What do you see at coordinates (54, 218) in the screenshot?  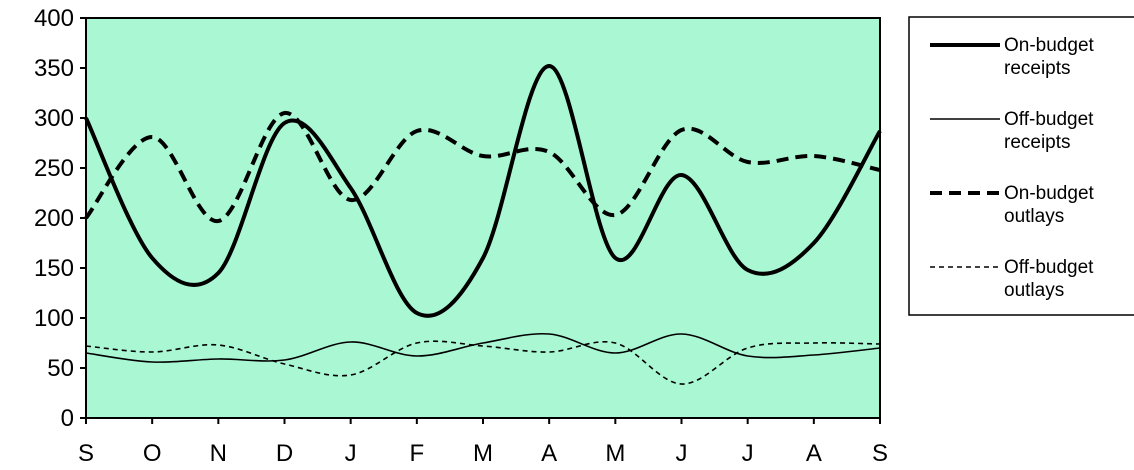 I see `y-tick-label: 200` at bounding box center [54, 218].